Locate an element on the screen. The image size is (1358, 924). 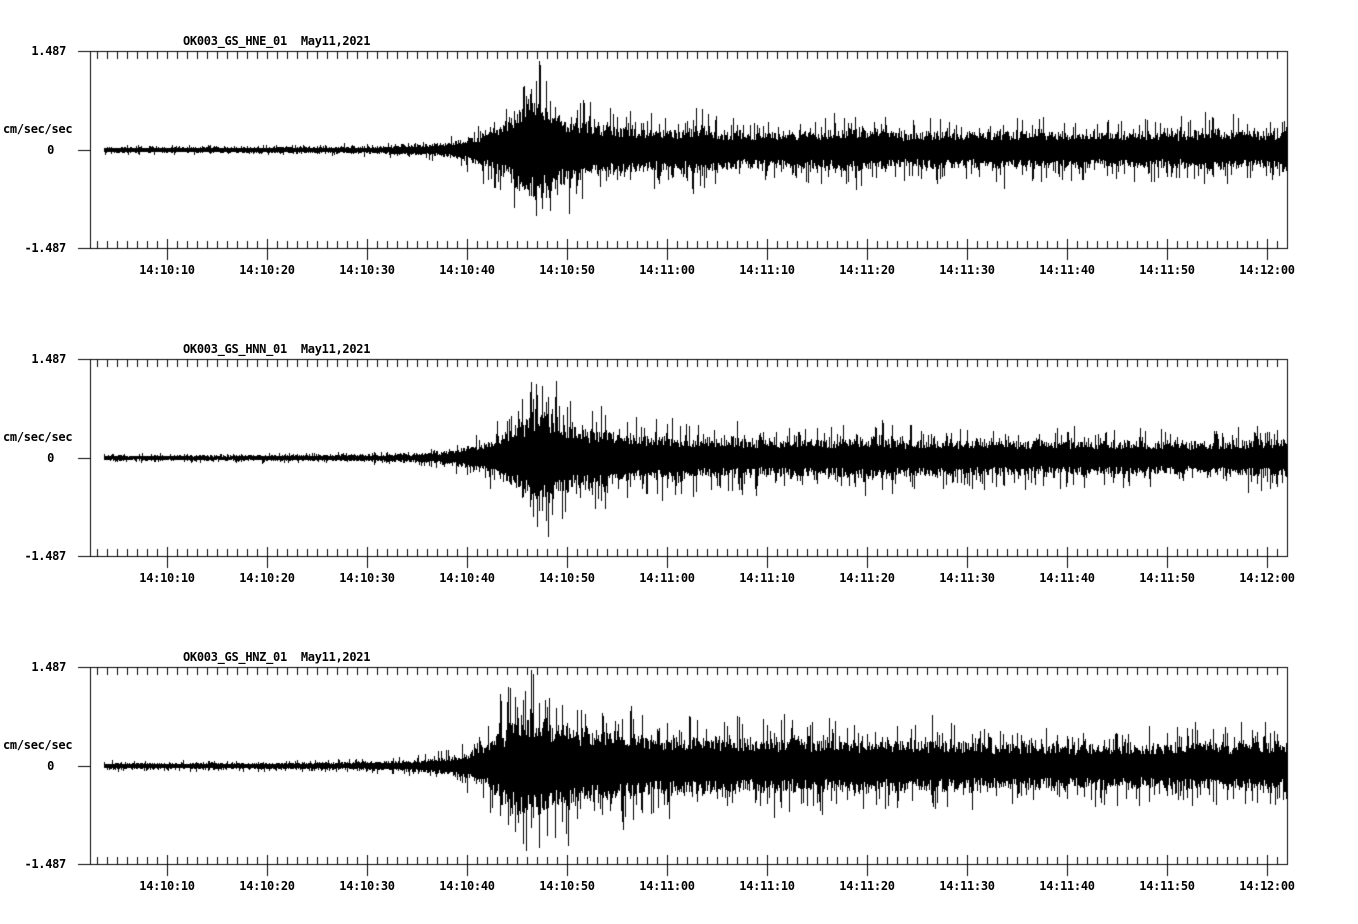
trace-id-label: OK003_GS_HNN_01 is located at coordinates (235, 349).